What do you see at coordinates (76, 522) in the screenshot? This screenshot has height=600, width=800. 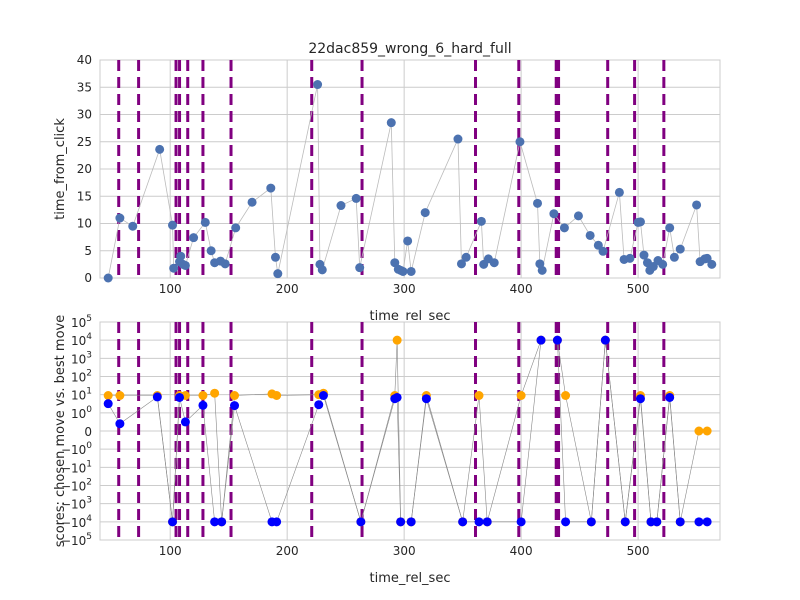 I see `y-tick-label: −104` at bounding box center [76, 522].